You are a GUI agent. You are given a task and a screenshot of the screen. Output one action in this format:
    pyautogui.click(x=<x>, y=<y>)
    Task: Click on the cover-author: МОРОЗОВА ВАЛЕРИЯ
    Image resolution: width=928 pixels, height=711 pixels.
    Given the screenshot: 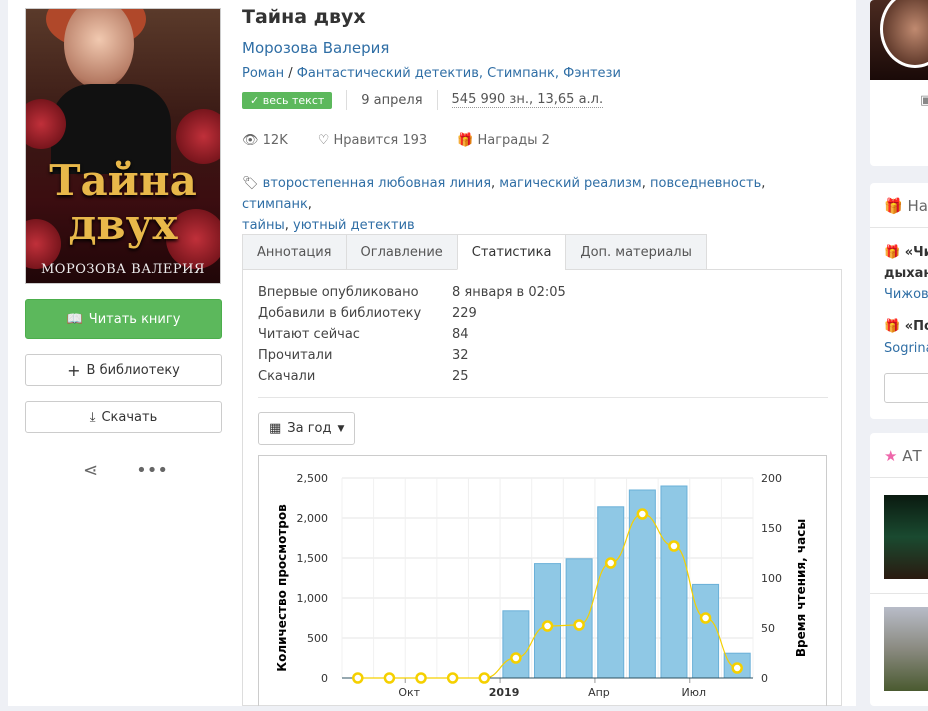 What is the action you would take?
    pyautogui.click(x=123, y=269)
    